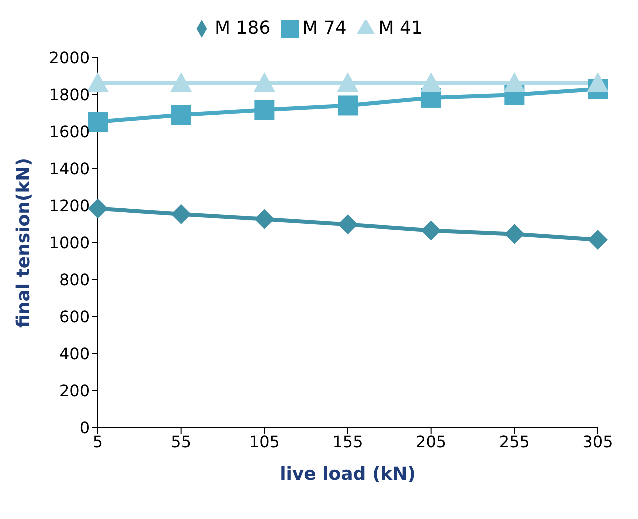 This screenshot has height=519, width=638. What do you see at coordinates (348, 442) in the screenshot?
I see `x-tick-label: 155` at bounding box center [348, 442].